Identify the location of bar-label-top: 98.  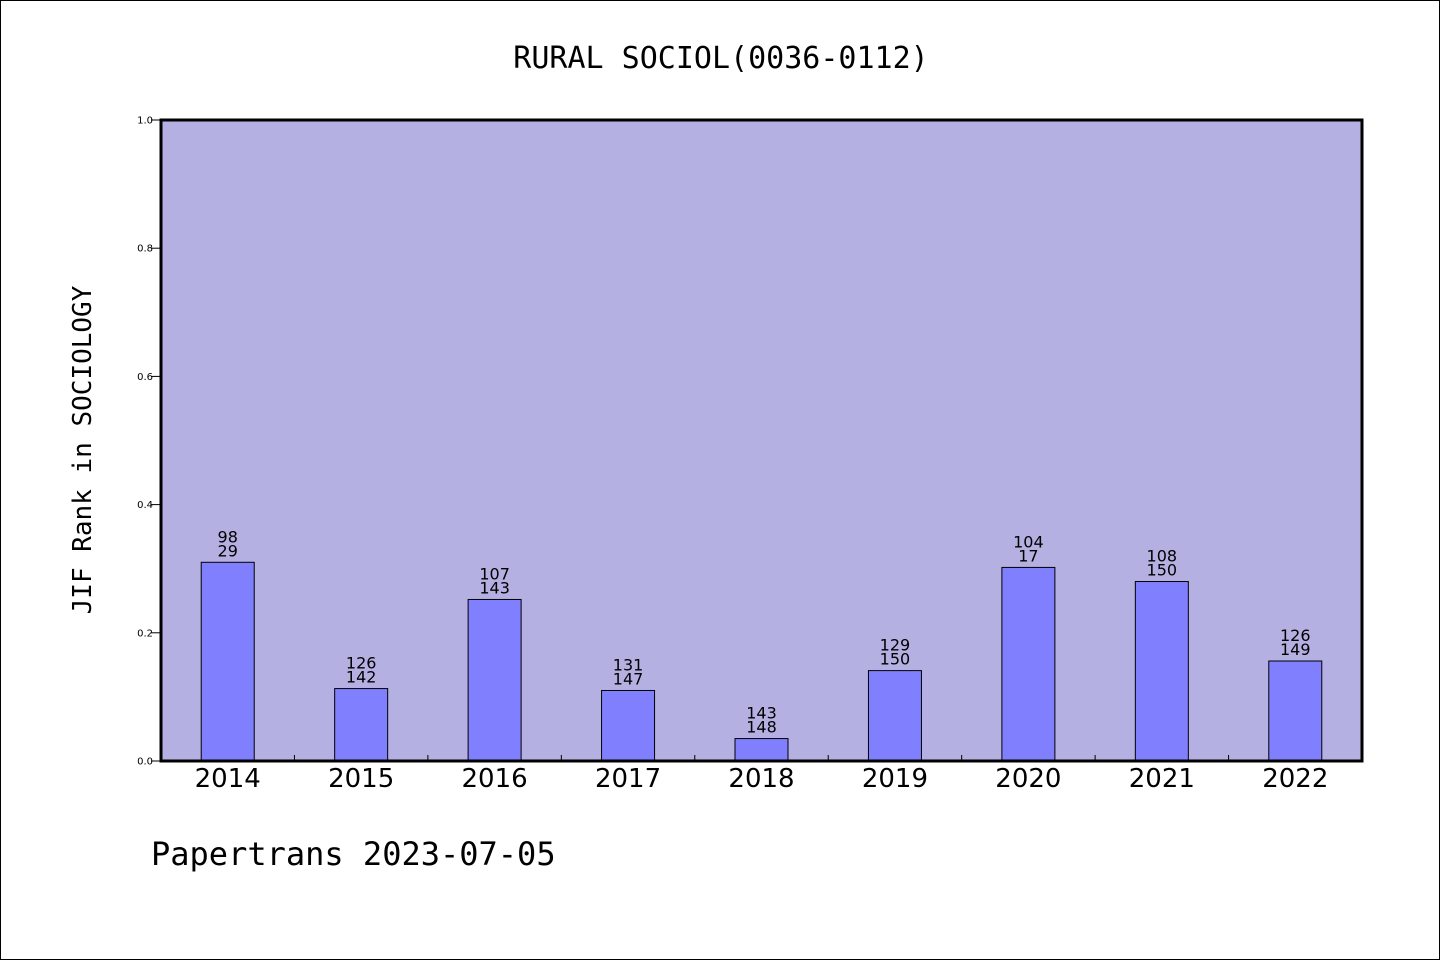
(228, 536).